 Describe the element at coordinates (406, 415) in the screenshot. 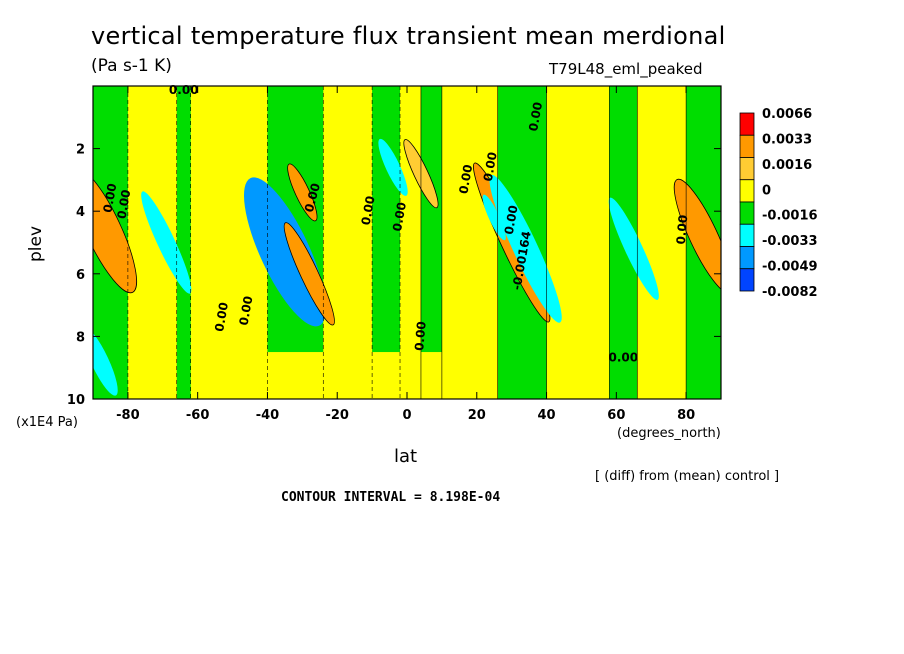

I see `x-tick-label: 0` at that location.